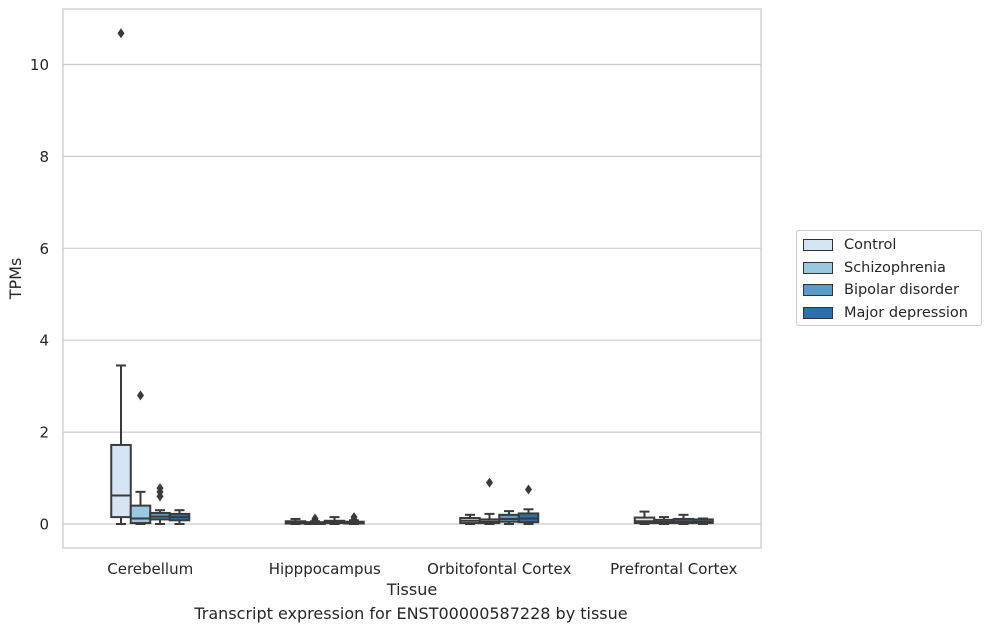 The image size is (992, 634). Describe the element at coordinates (150, 569) in the screenshot. I see `x-tick-label: Cerebellum` at that location.